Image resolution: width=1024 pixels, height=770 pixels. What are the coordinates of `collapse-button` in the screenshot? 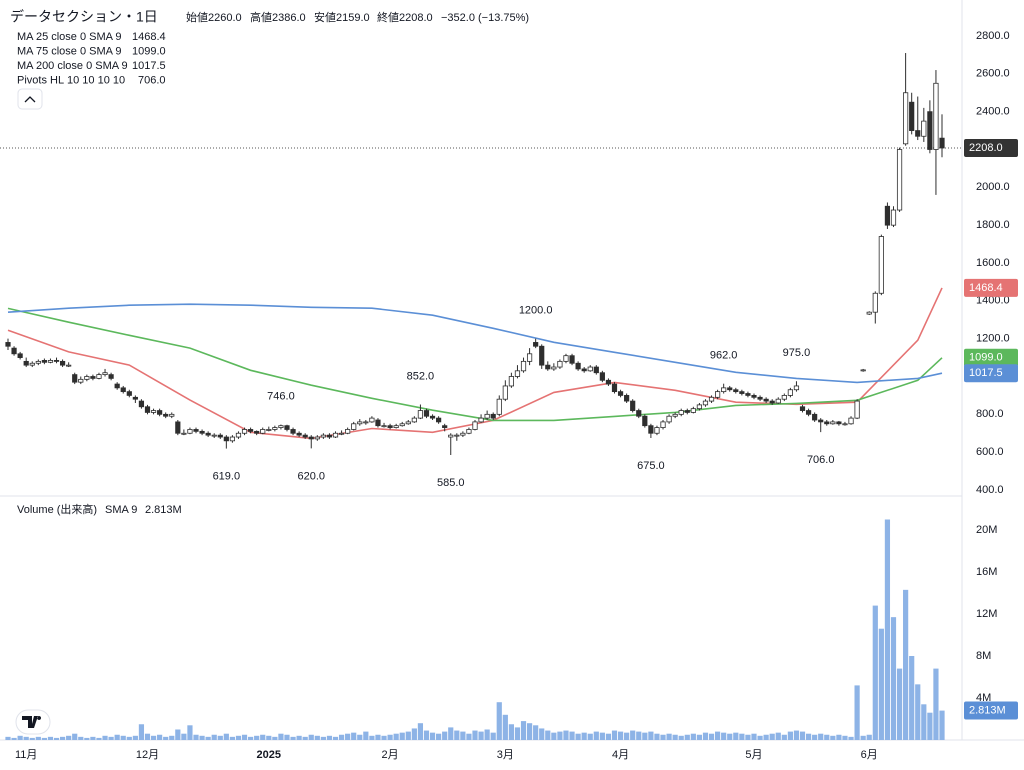 It's located at (30, 99).